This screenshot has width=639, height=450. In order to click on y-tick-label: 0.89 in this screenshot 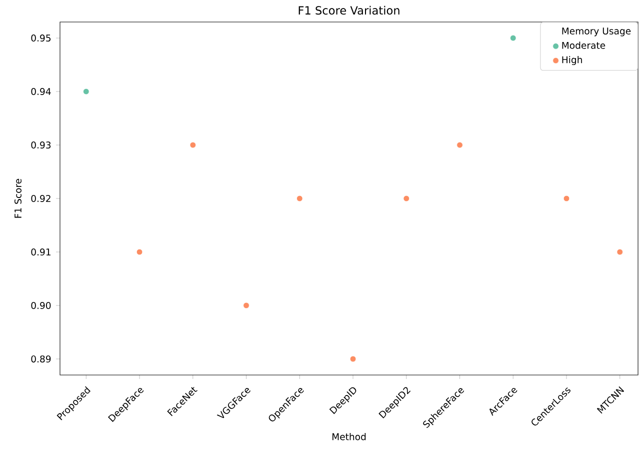, I will do `click(41, 358)`.